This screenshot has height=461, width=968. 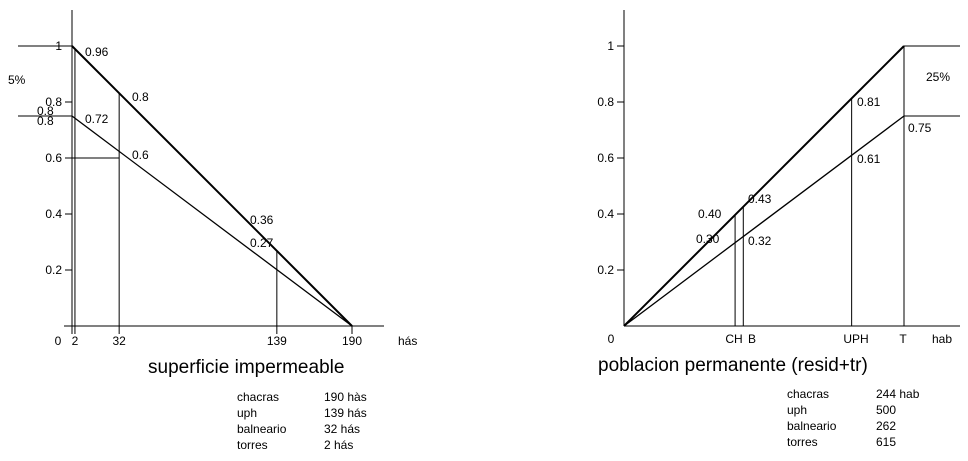 What do you see at coordinates (733, 339) in the screenshot?
I see `x-tick-label: CH` at bounding box center [733, 339].